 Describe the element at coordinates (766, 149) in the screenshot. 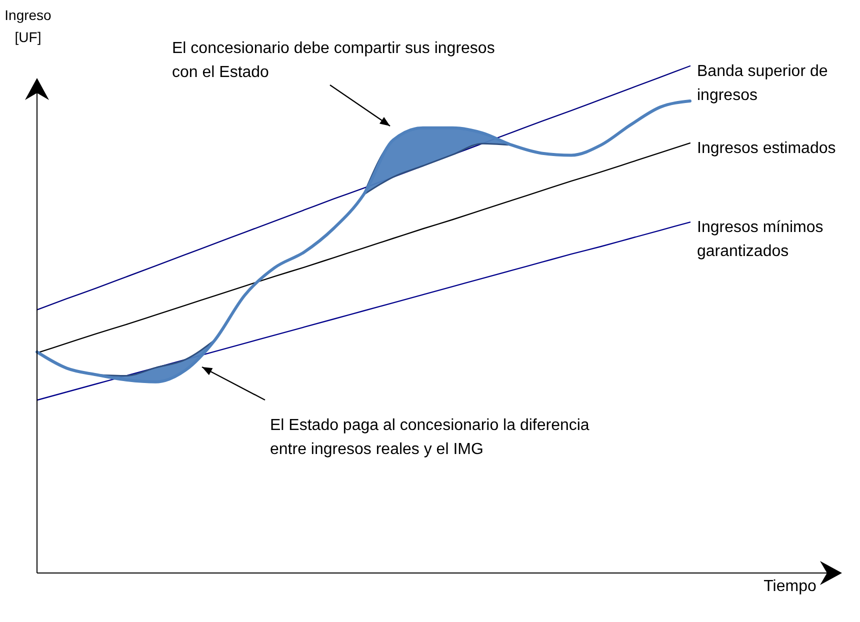

I see `series-label: Ingresos estimados` at that location.